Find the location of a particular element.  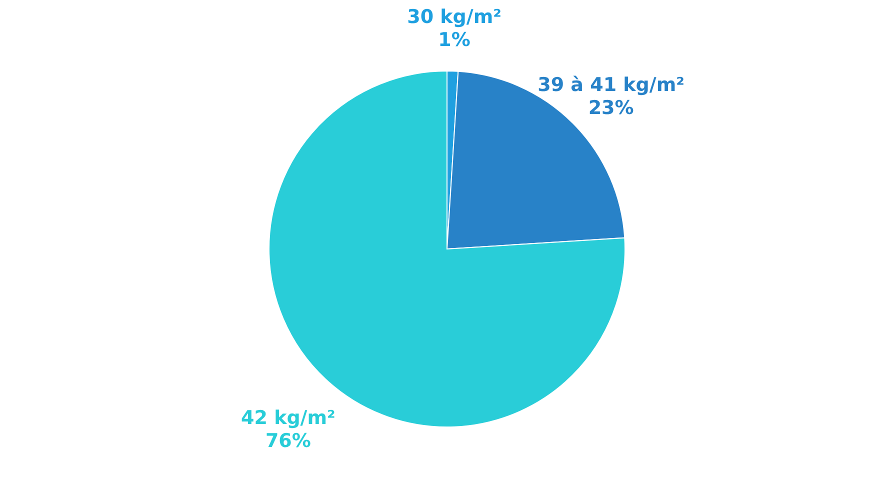

slice-label: 30 kg/m² is located at coordinates (454, 17).